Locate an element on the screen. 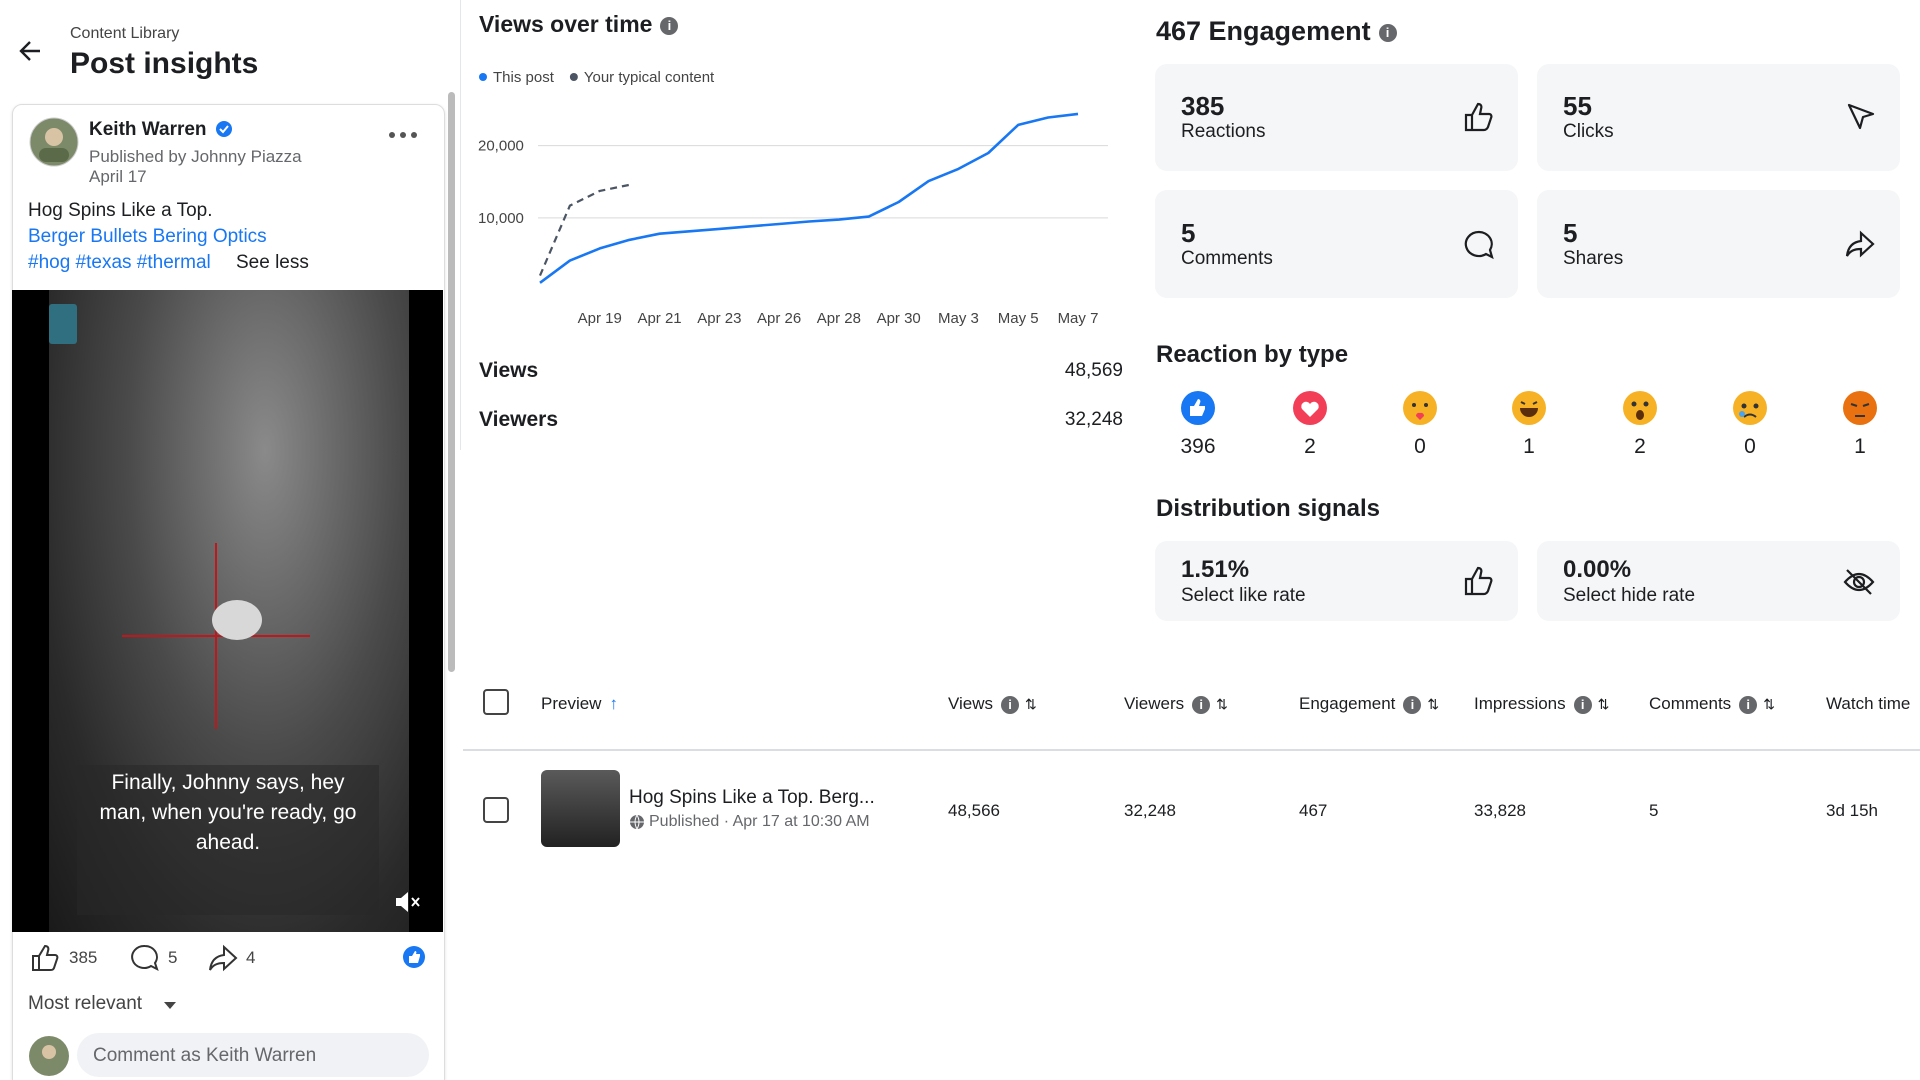 The width and height of the screenshot is (1920, 1080). column-header: Engagement i ⇅ is located at coordinates (1369, 704).